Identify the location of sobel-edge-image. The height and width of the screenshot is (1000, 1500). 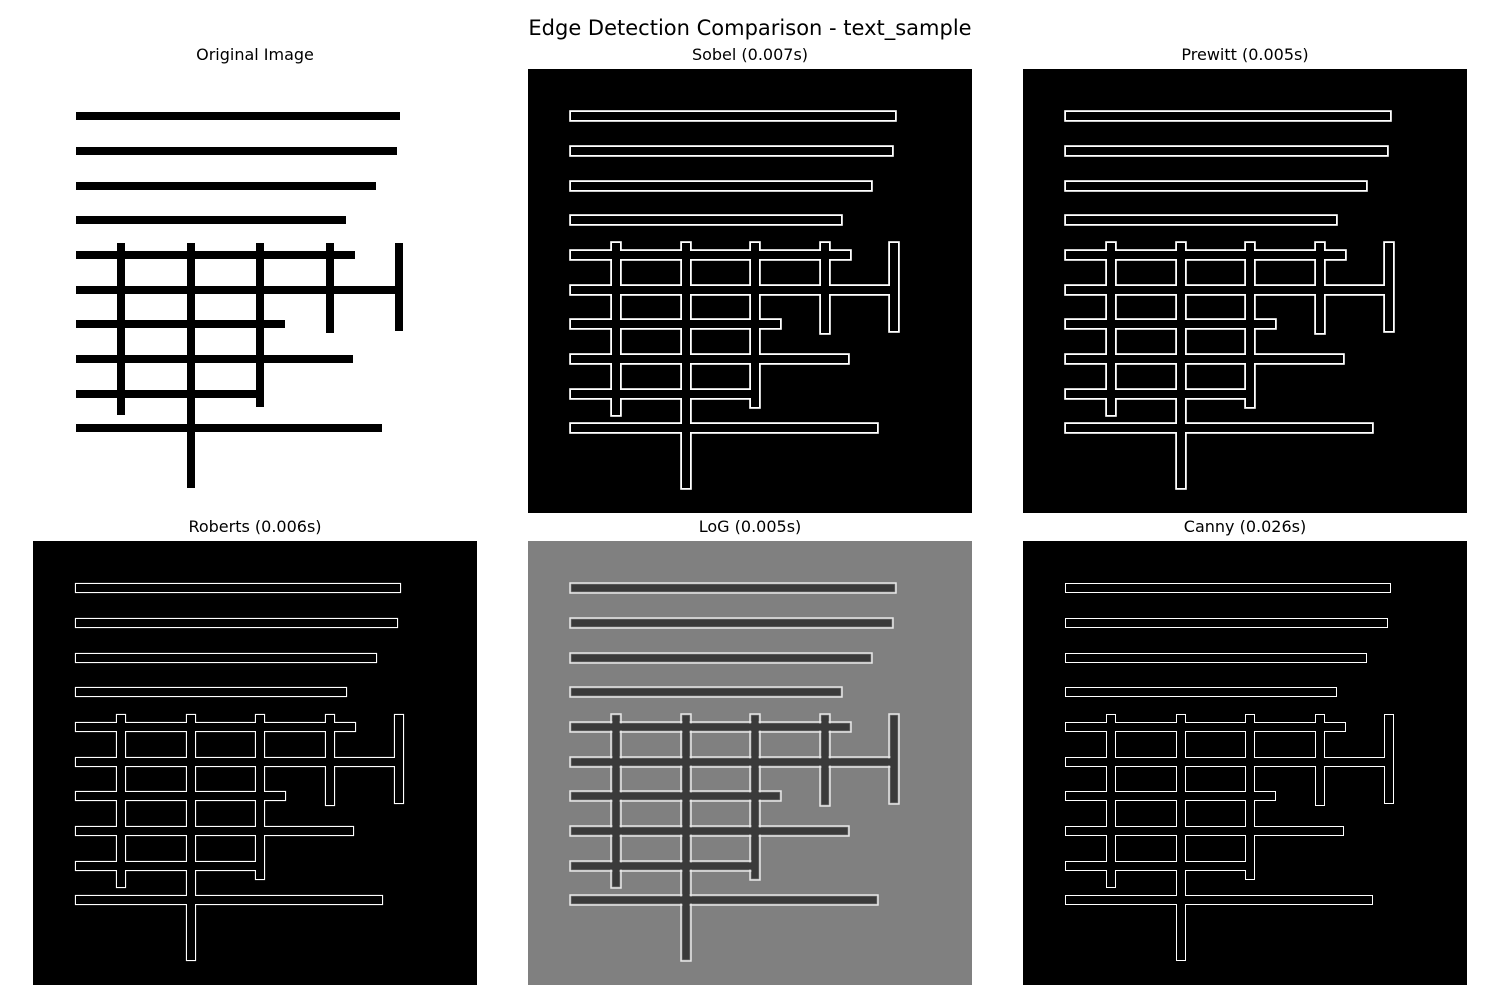
(750, 291).